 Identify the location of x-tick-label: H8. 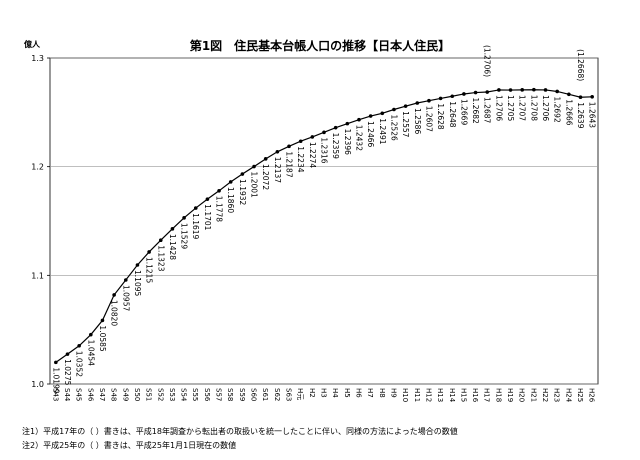
(382, 393).